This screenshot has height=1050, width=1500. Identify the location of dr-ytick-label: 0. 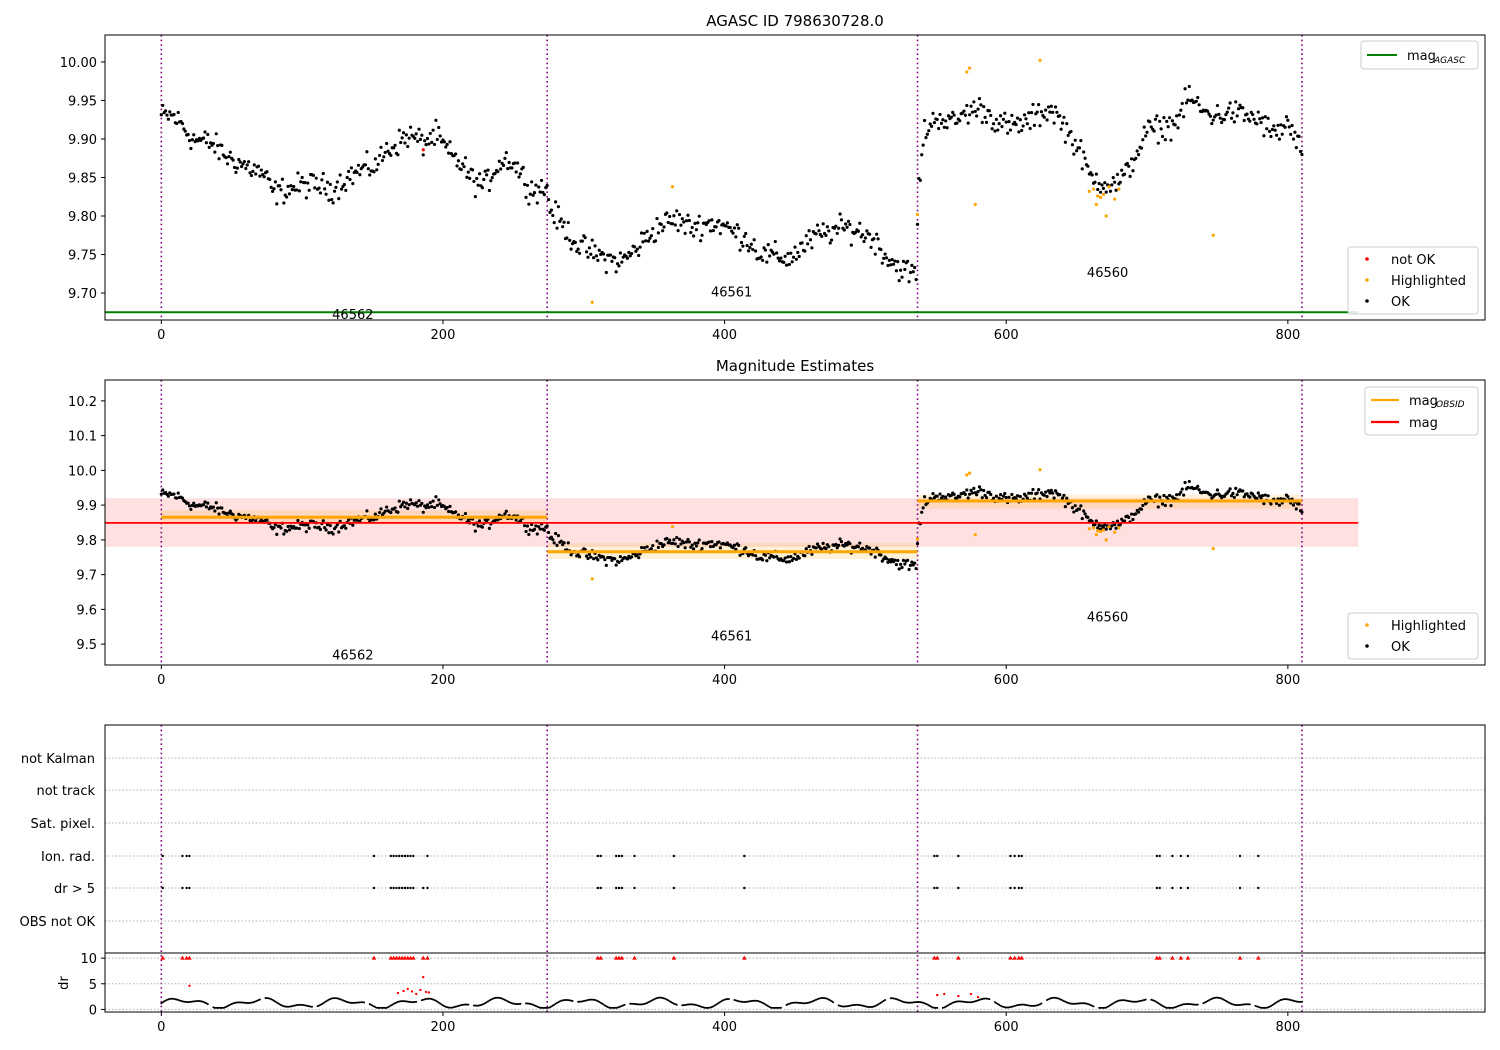
(93, 1010).